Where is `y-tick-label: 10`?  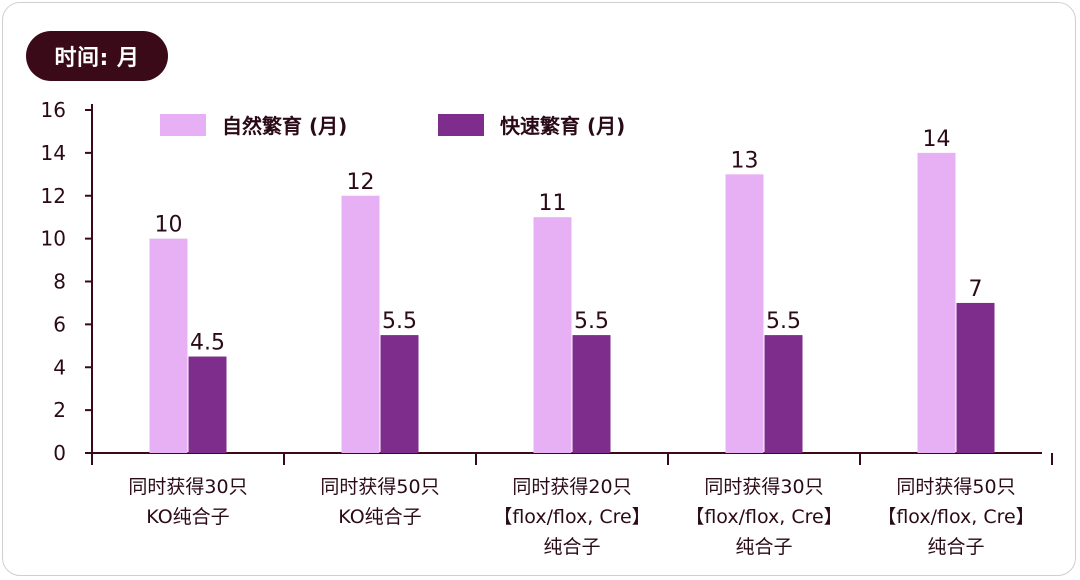
y-tick-label: 10 is located at coordinates (53, 239).